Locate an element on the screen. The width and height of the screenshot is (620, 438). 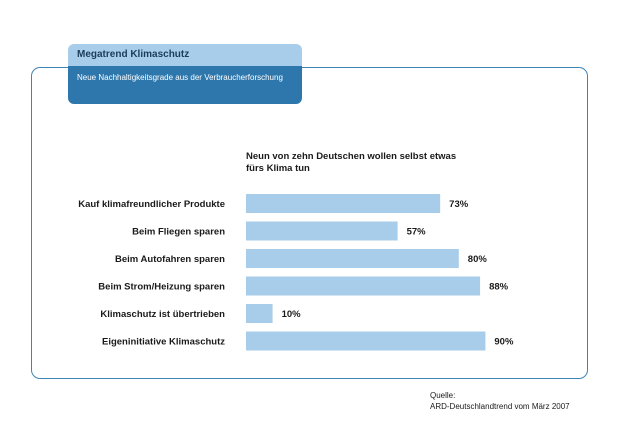
category-label-5: Klimaschutz ist übertrieben is located at coordinates (162, 314).